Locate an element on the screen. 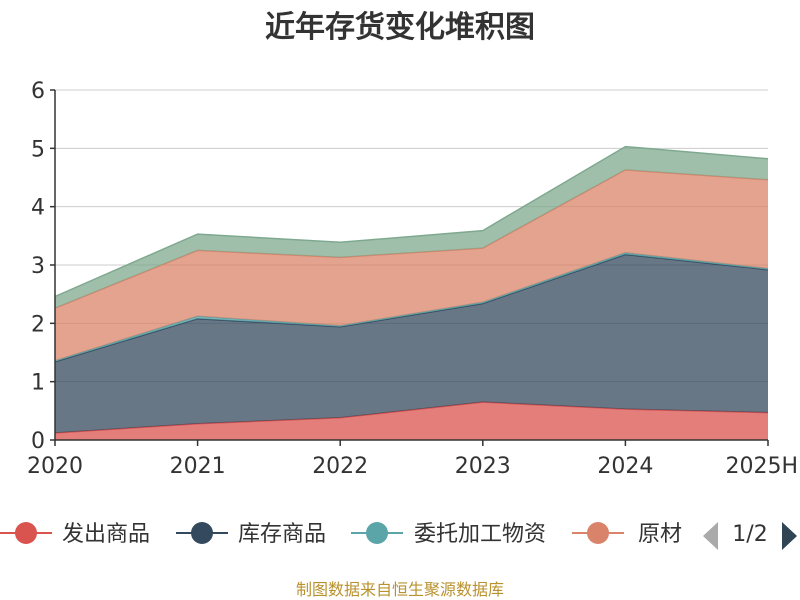 This screenshot has height=600, width=800. legend-item-label: 发出商品 is located at coordinates (106, 534).